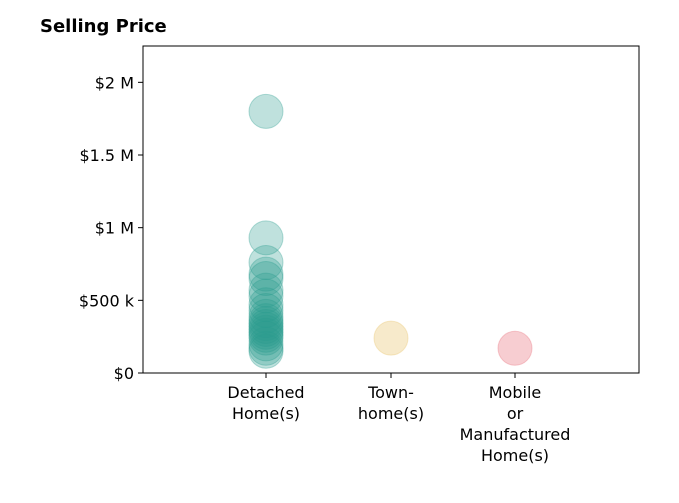 The image size is (679, 503). What do you see at coordinates (515, 424) in the screenshot?
I see `x-tick-label: Mobile or Manufactured Home(s)` at bounding box center [515, 424].